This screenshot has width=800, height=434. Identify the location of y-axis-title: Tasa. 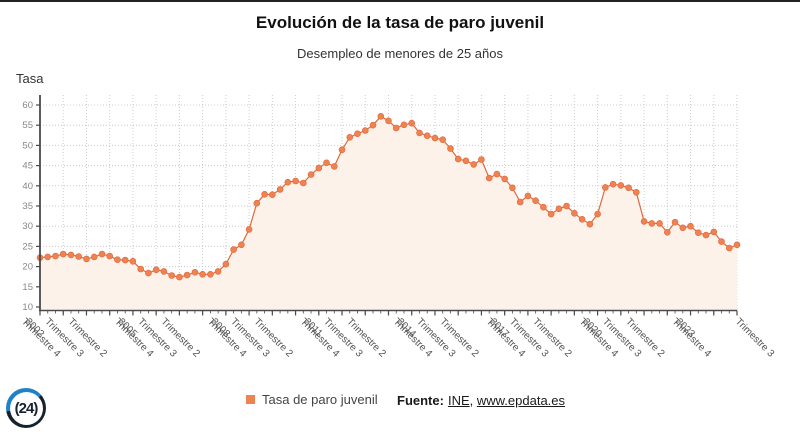
(30, 78).